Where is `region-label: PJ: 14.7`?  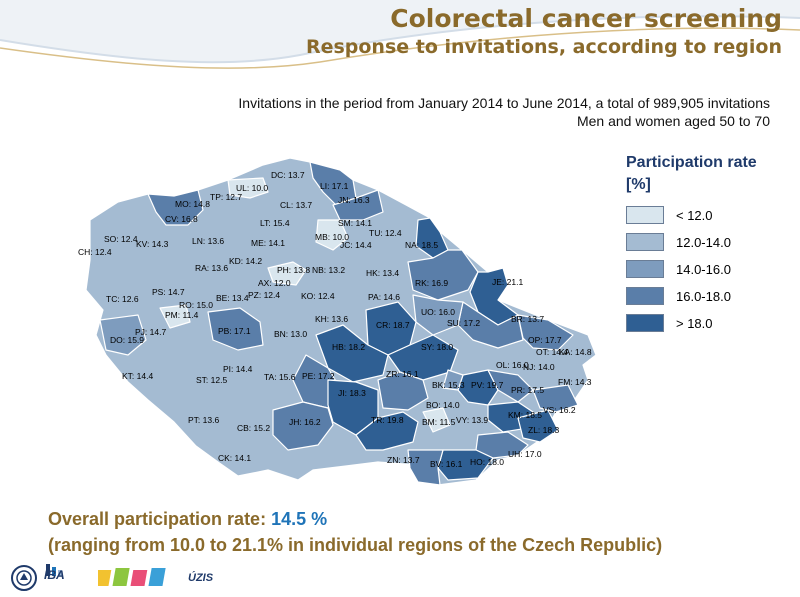 region-label: PJ: 14.7 is located at coordinates (150, 332).